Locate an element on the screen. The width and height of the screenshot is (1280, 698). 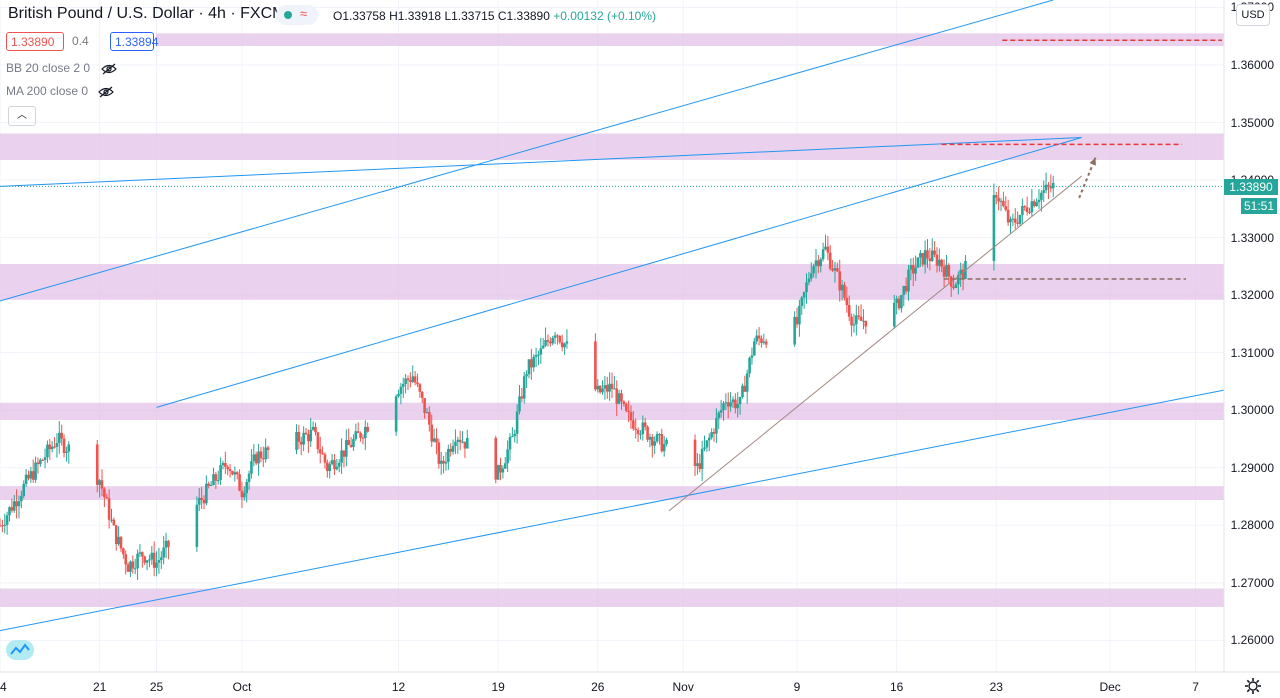
market-status-toggle: ≈ is located at coordinates (297, 15).